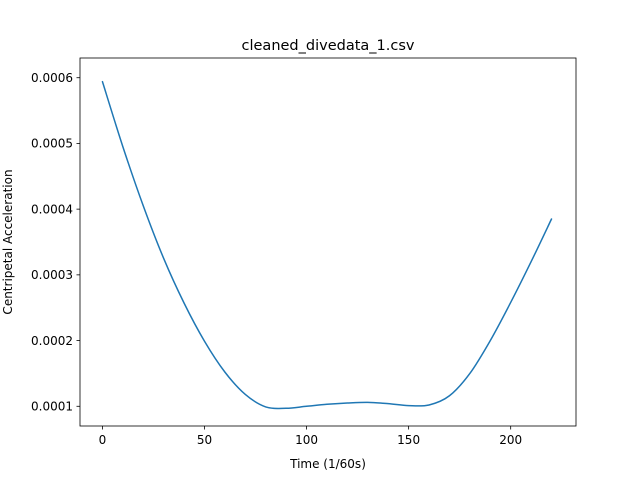 This screenshot has height=480, width=640. I want to click on x-tick-label: 0, so click(103, 440).